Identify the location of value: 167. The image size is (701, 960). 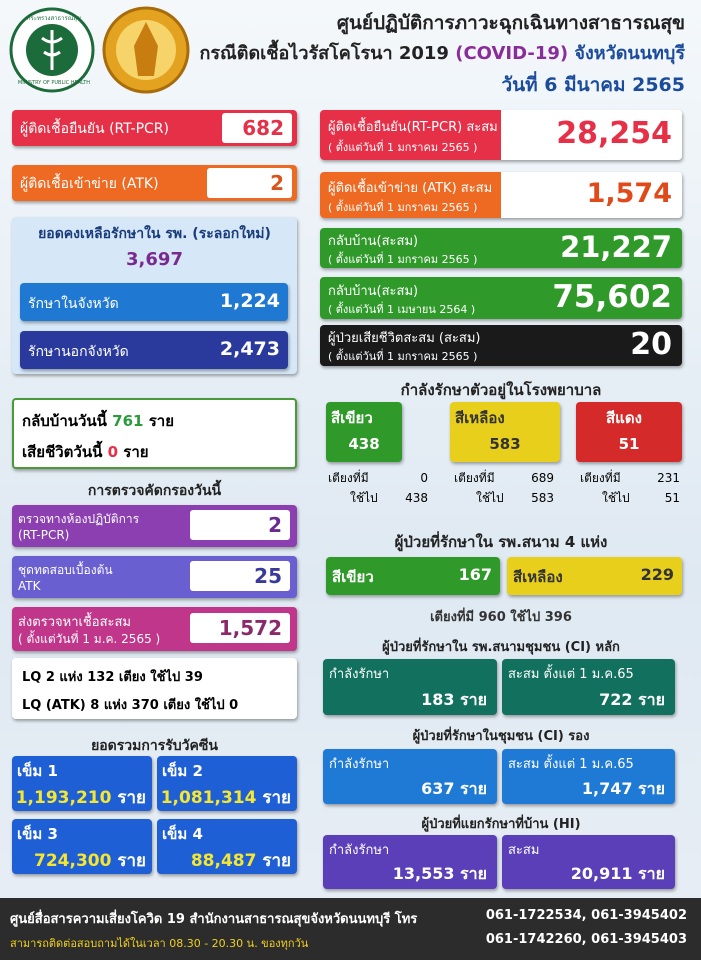
(475, 574).